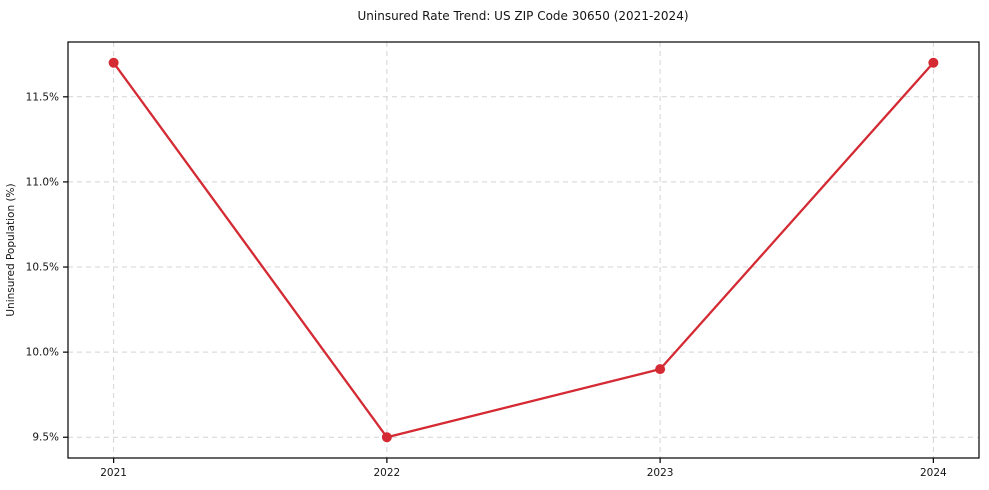  What do you see at coordinates (42, 268) in the screenshot?
I see `y-tick-label: 10.5%` at bounding box center [42, 268].